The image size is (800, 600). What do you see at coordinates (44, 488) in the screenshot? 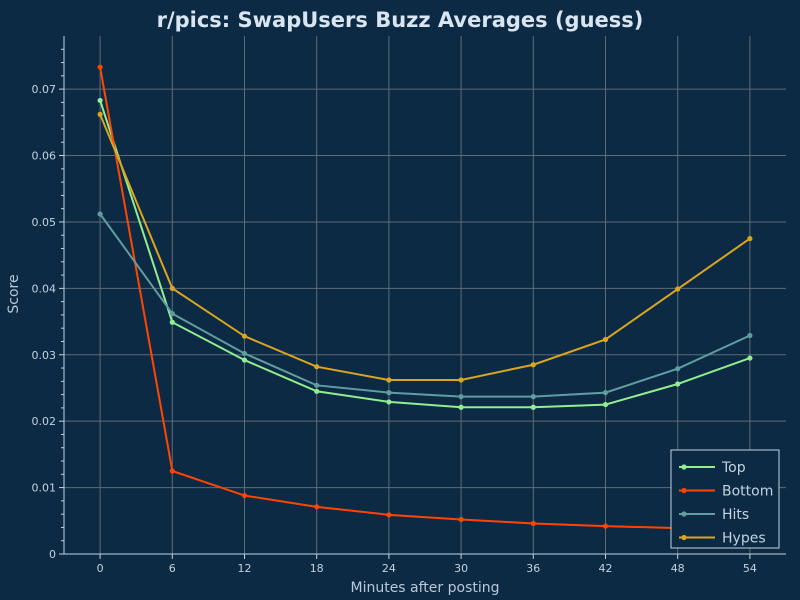
I see `y-tick-label: 0.01` at bounding box center [44, 488].